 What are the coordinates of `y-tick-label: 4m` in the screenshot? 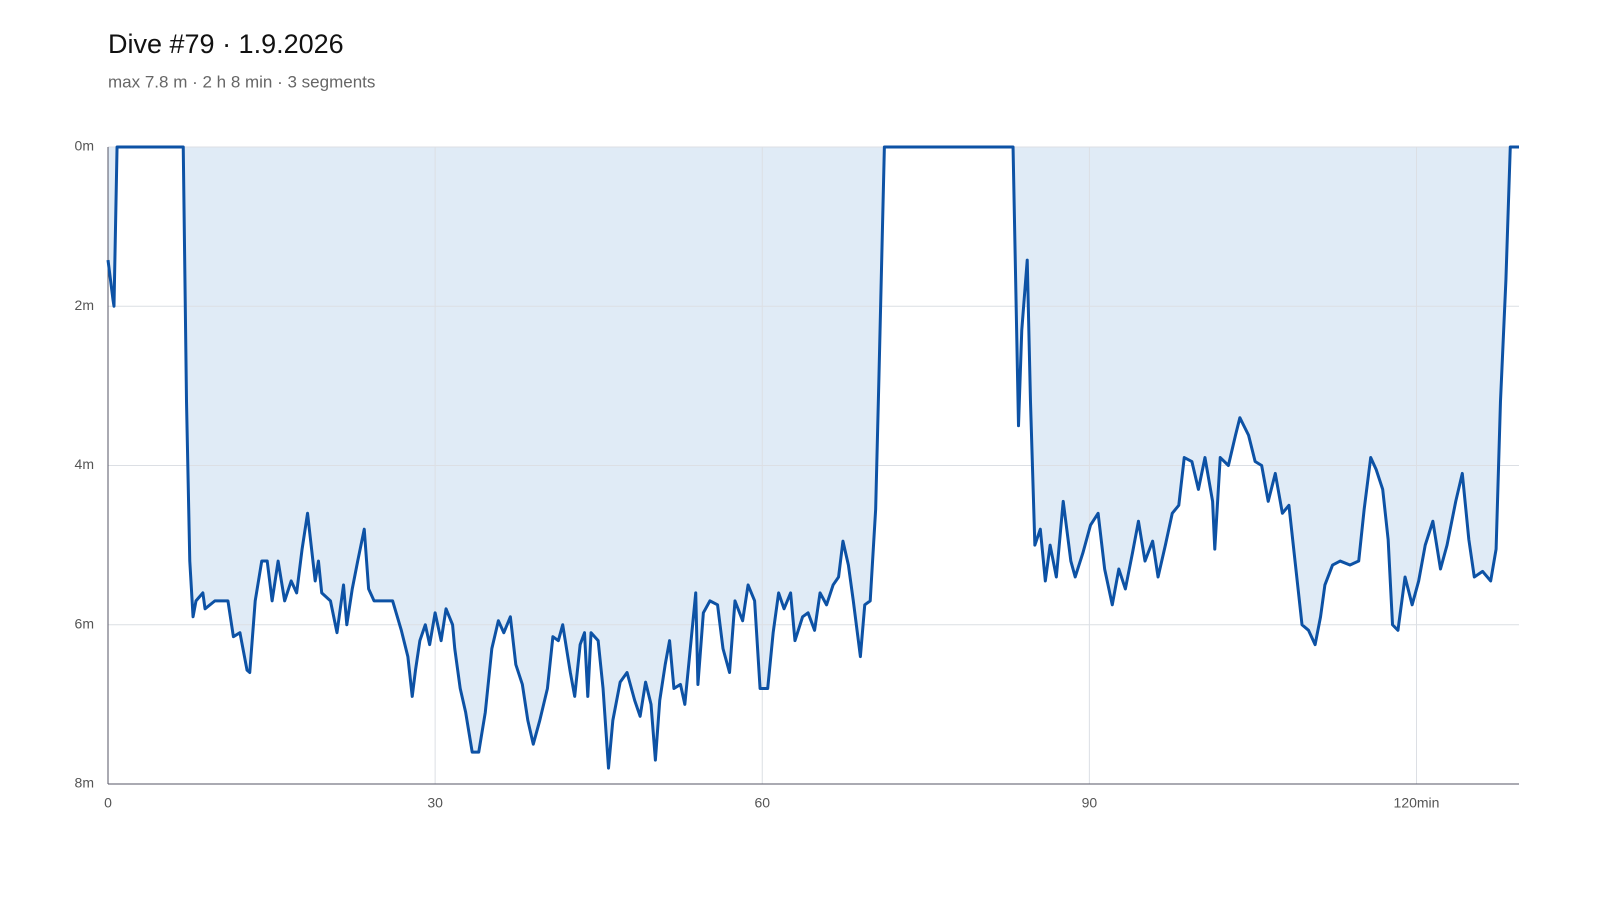 It's located at (84, 464).